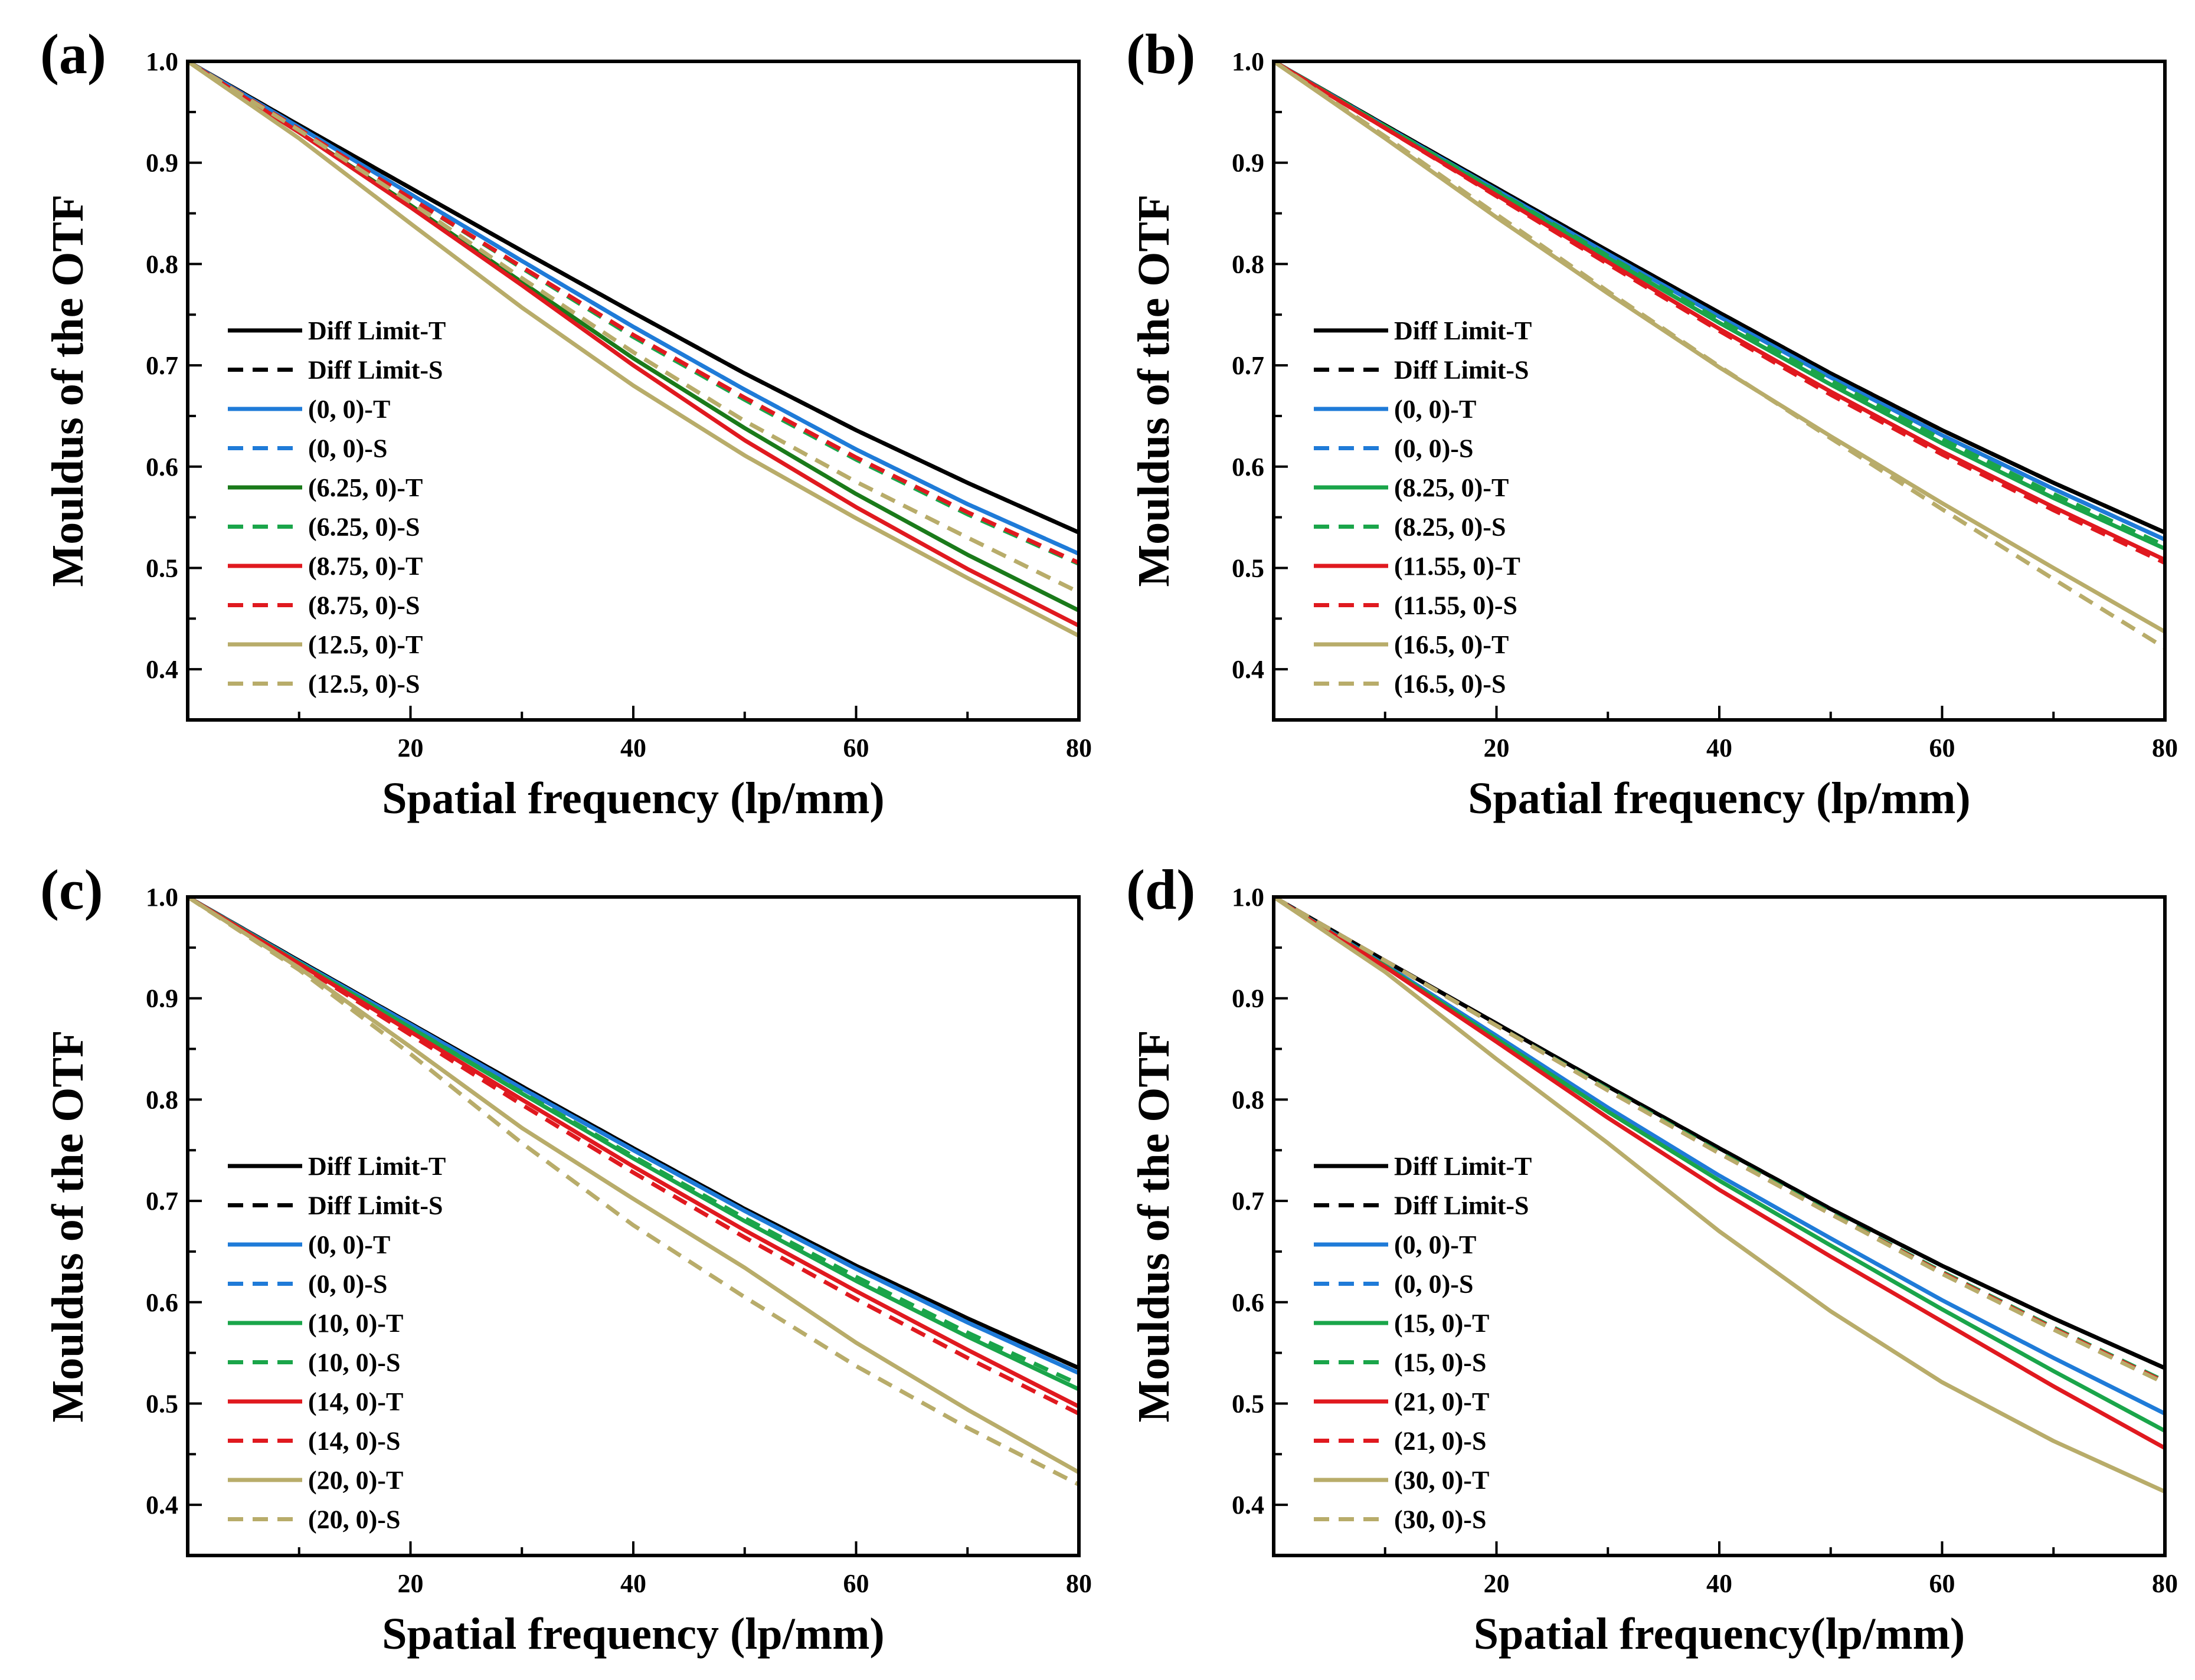 This screenshot has height=1680, width=2195. I want to click on legend-label: (21, 0)-T, so click(1441, 1401).